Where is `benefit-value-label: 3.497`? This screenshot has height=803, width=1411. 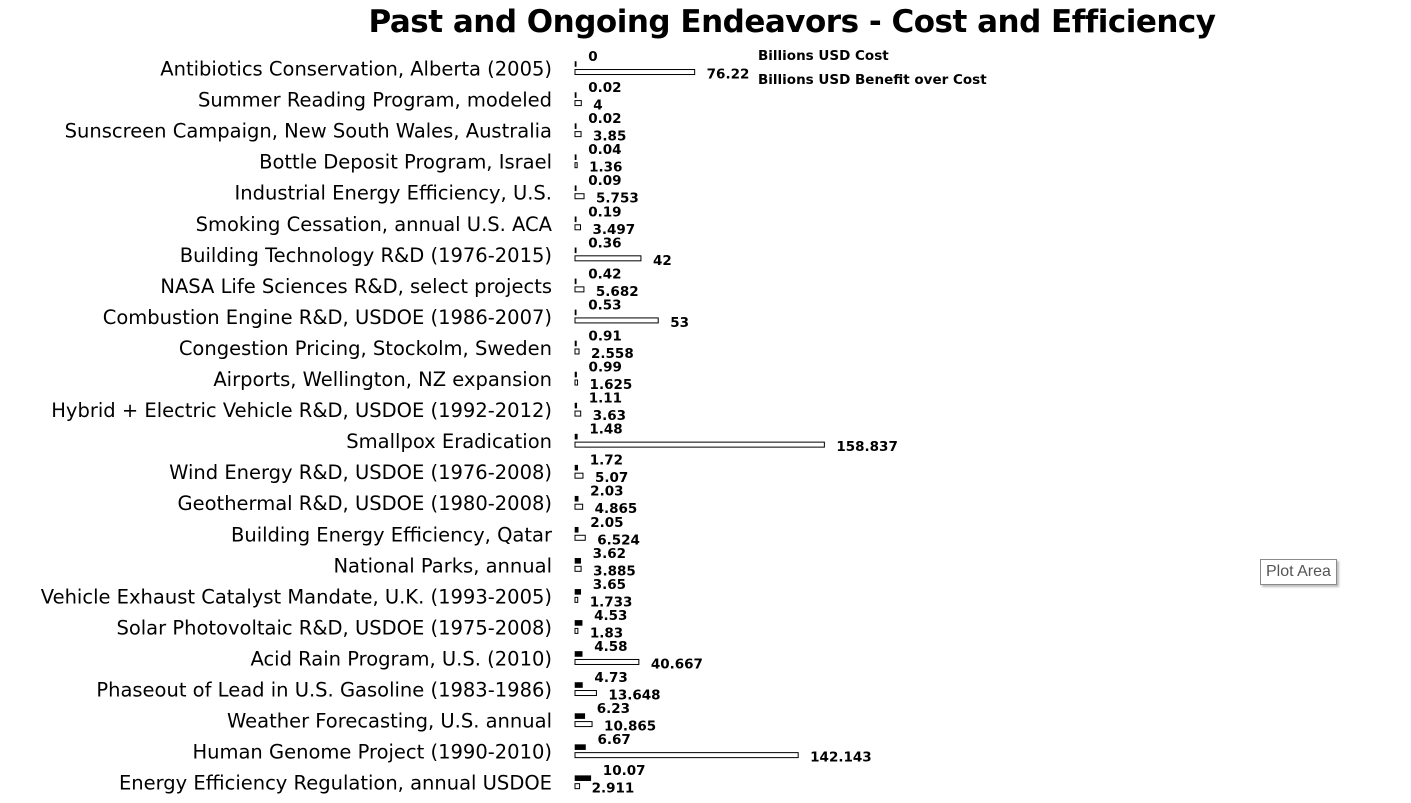
benefit-value-label: 3.497 is located at coordinates (613, 230).